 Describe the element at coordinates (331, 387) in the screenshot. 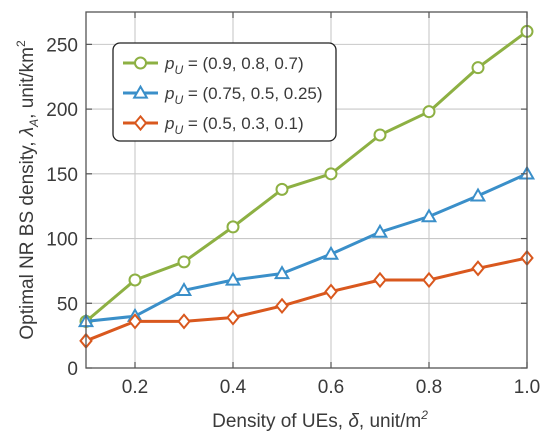

I see `x-tick-label: 0.6` at that location.